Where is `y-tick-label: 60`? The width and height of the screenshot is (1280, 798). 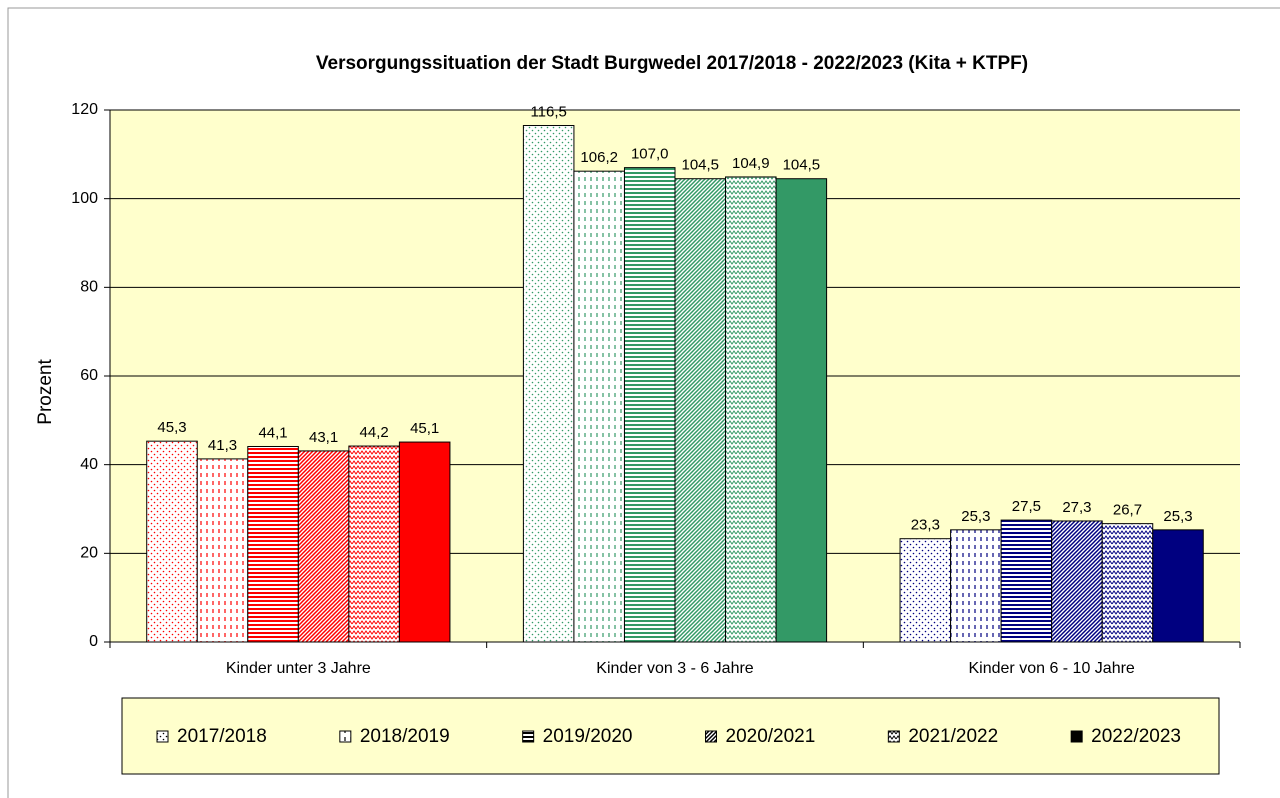 y-tick-label: 60 is located at coordinates (89, 375).